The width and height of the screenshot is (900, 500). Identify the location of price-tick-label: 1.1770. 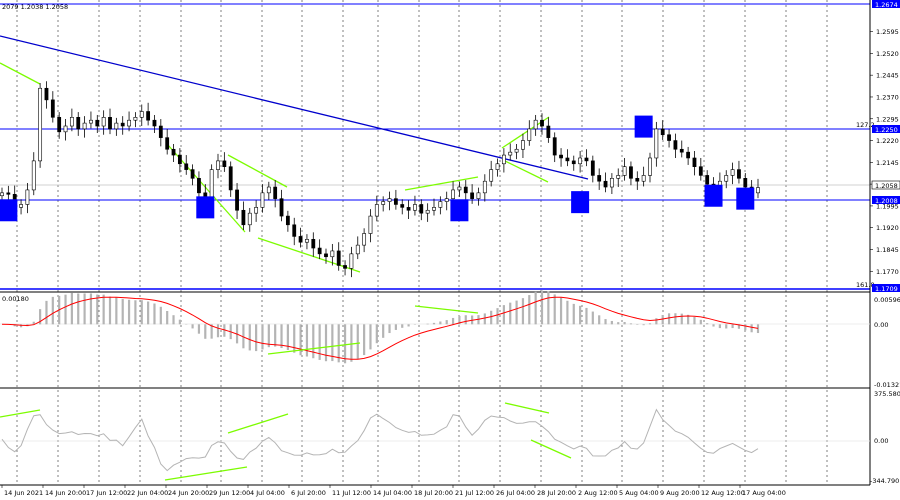
(887, 272).